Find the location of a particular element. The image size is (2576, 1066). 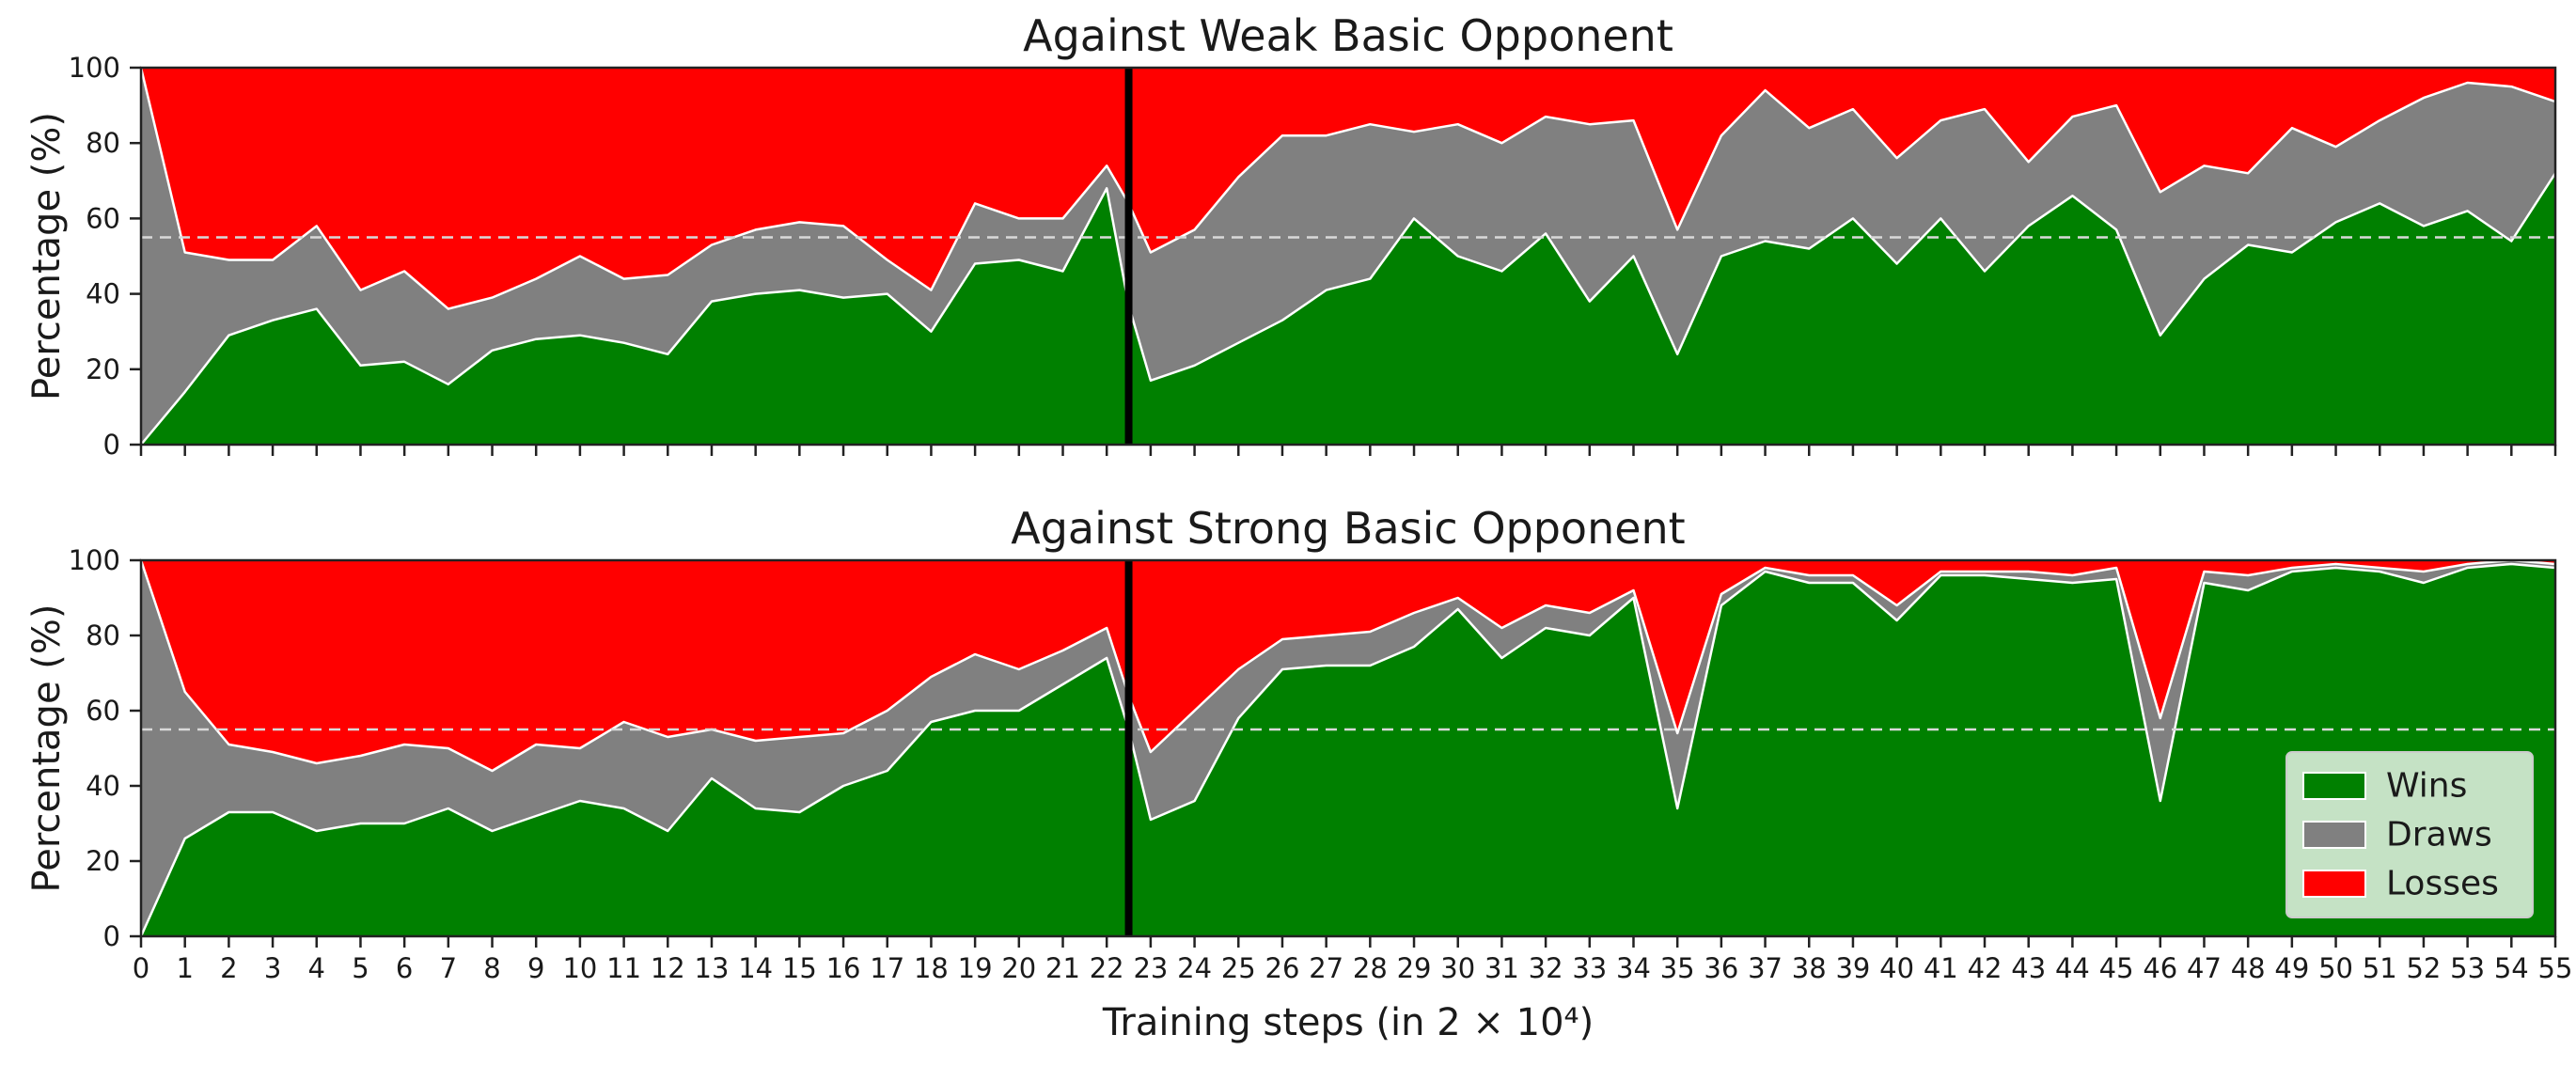

x-tick-label: 0 is located at coordinates (141, 968).